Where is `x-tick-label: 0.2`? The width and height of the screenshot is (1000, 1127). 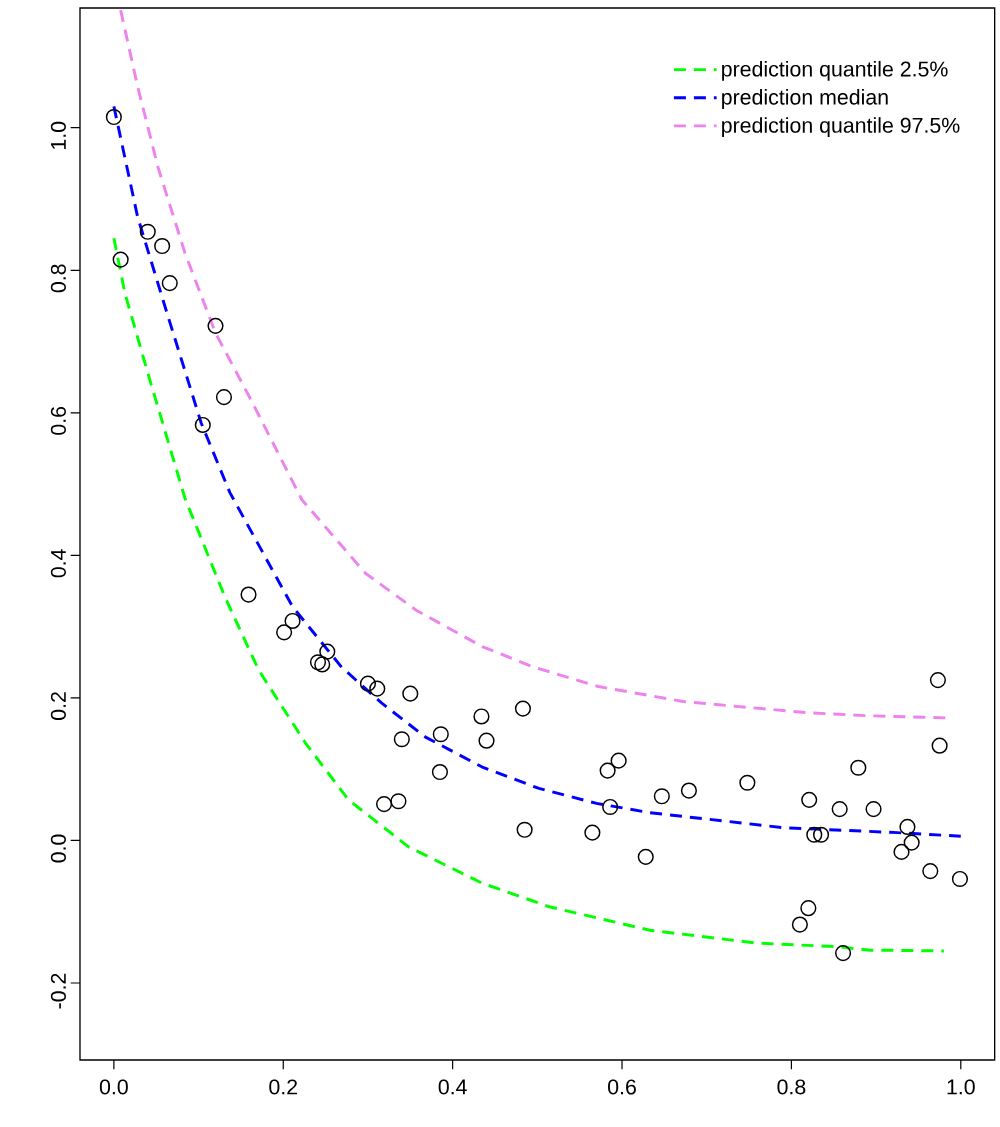
x-tick-label: 0.2 is located at coordinates (283, 1087).